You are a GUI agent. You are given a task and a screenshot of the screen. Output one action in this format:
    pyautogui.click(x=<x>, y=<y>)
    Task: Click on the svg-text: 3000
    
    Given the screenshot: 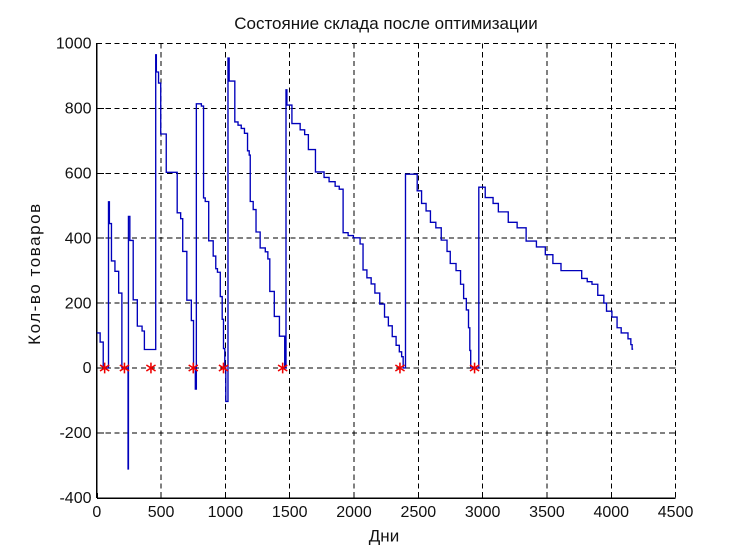 What is the action you would take?
    pyautogui.click(x=483, y=512)
    